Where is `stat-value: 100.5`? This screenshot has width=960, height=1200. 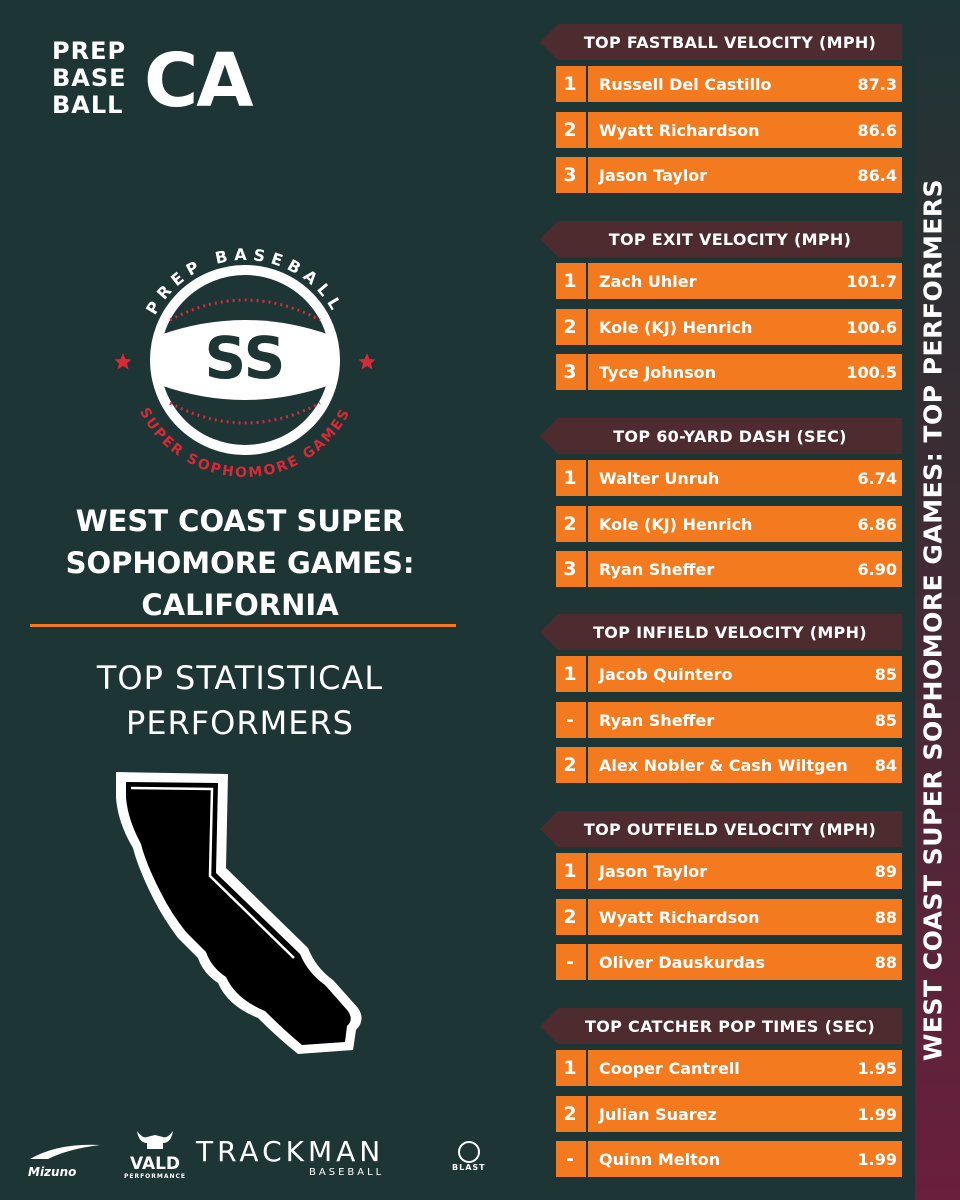
stat-value: 100.5 is located at coordinates (871, 372).